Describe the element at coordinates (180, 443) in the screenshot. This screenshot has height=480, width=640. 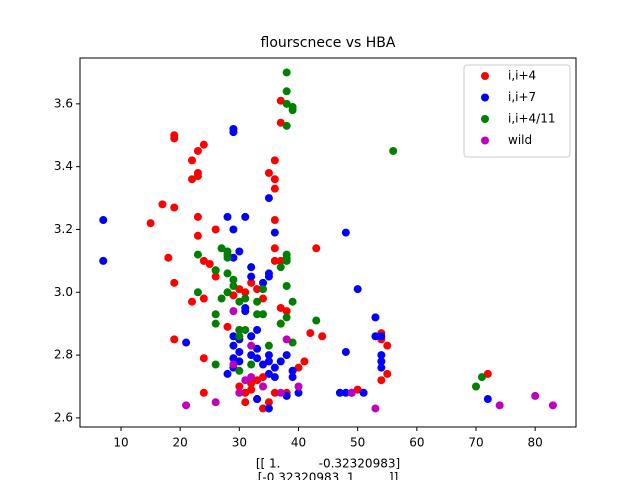
I see `x-tick-label: 20` at that location.